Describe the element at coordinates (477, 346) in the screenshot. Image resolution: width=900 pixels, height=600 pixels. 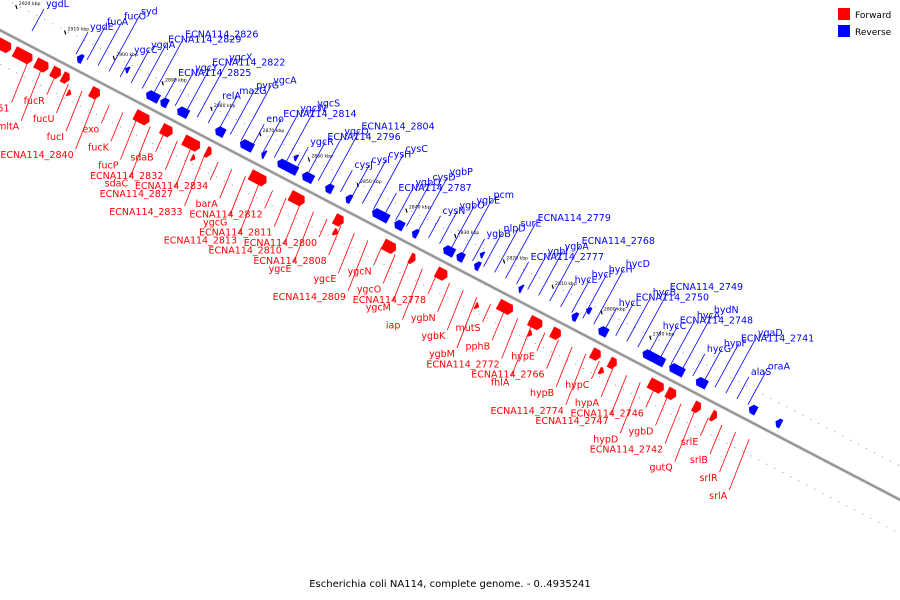
I see `gene-label: pphB` at that location.